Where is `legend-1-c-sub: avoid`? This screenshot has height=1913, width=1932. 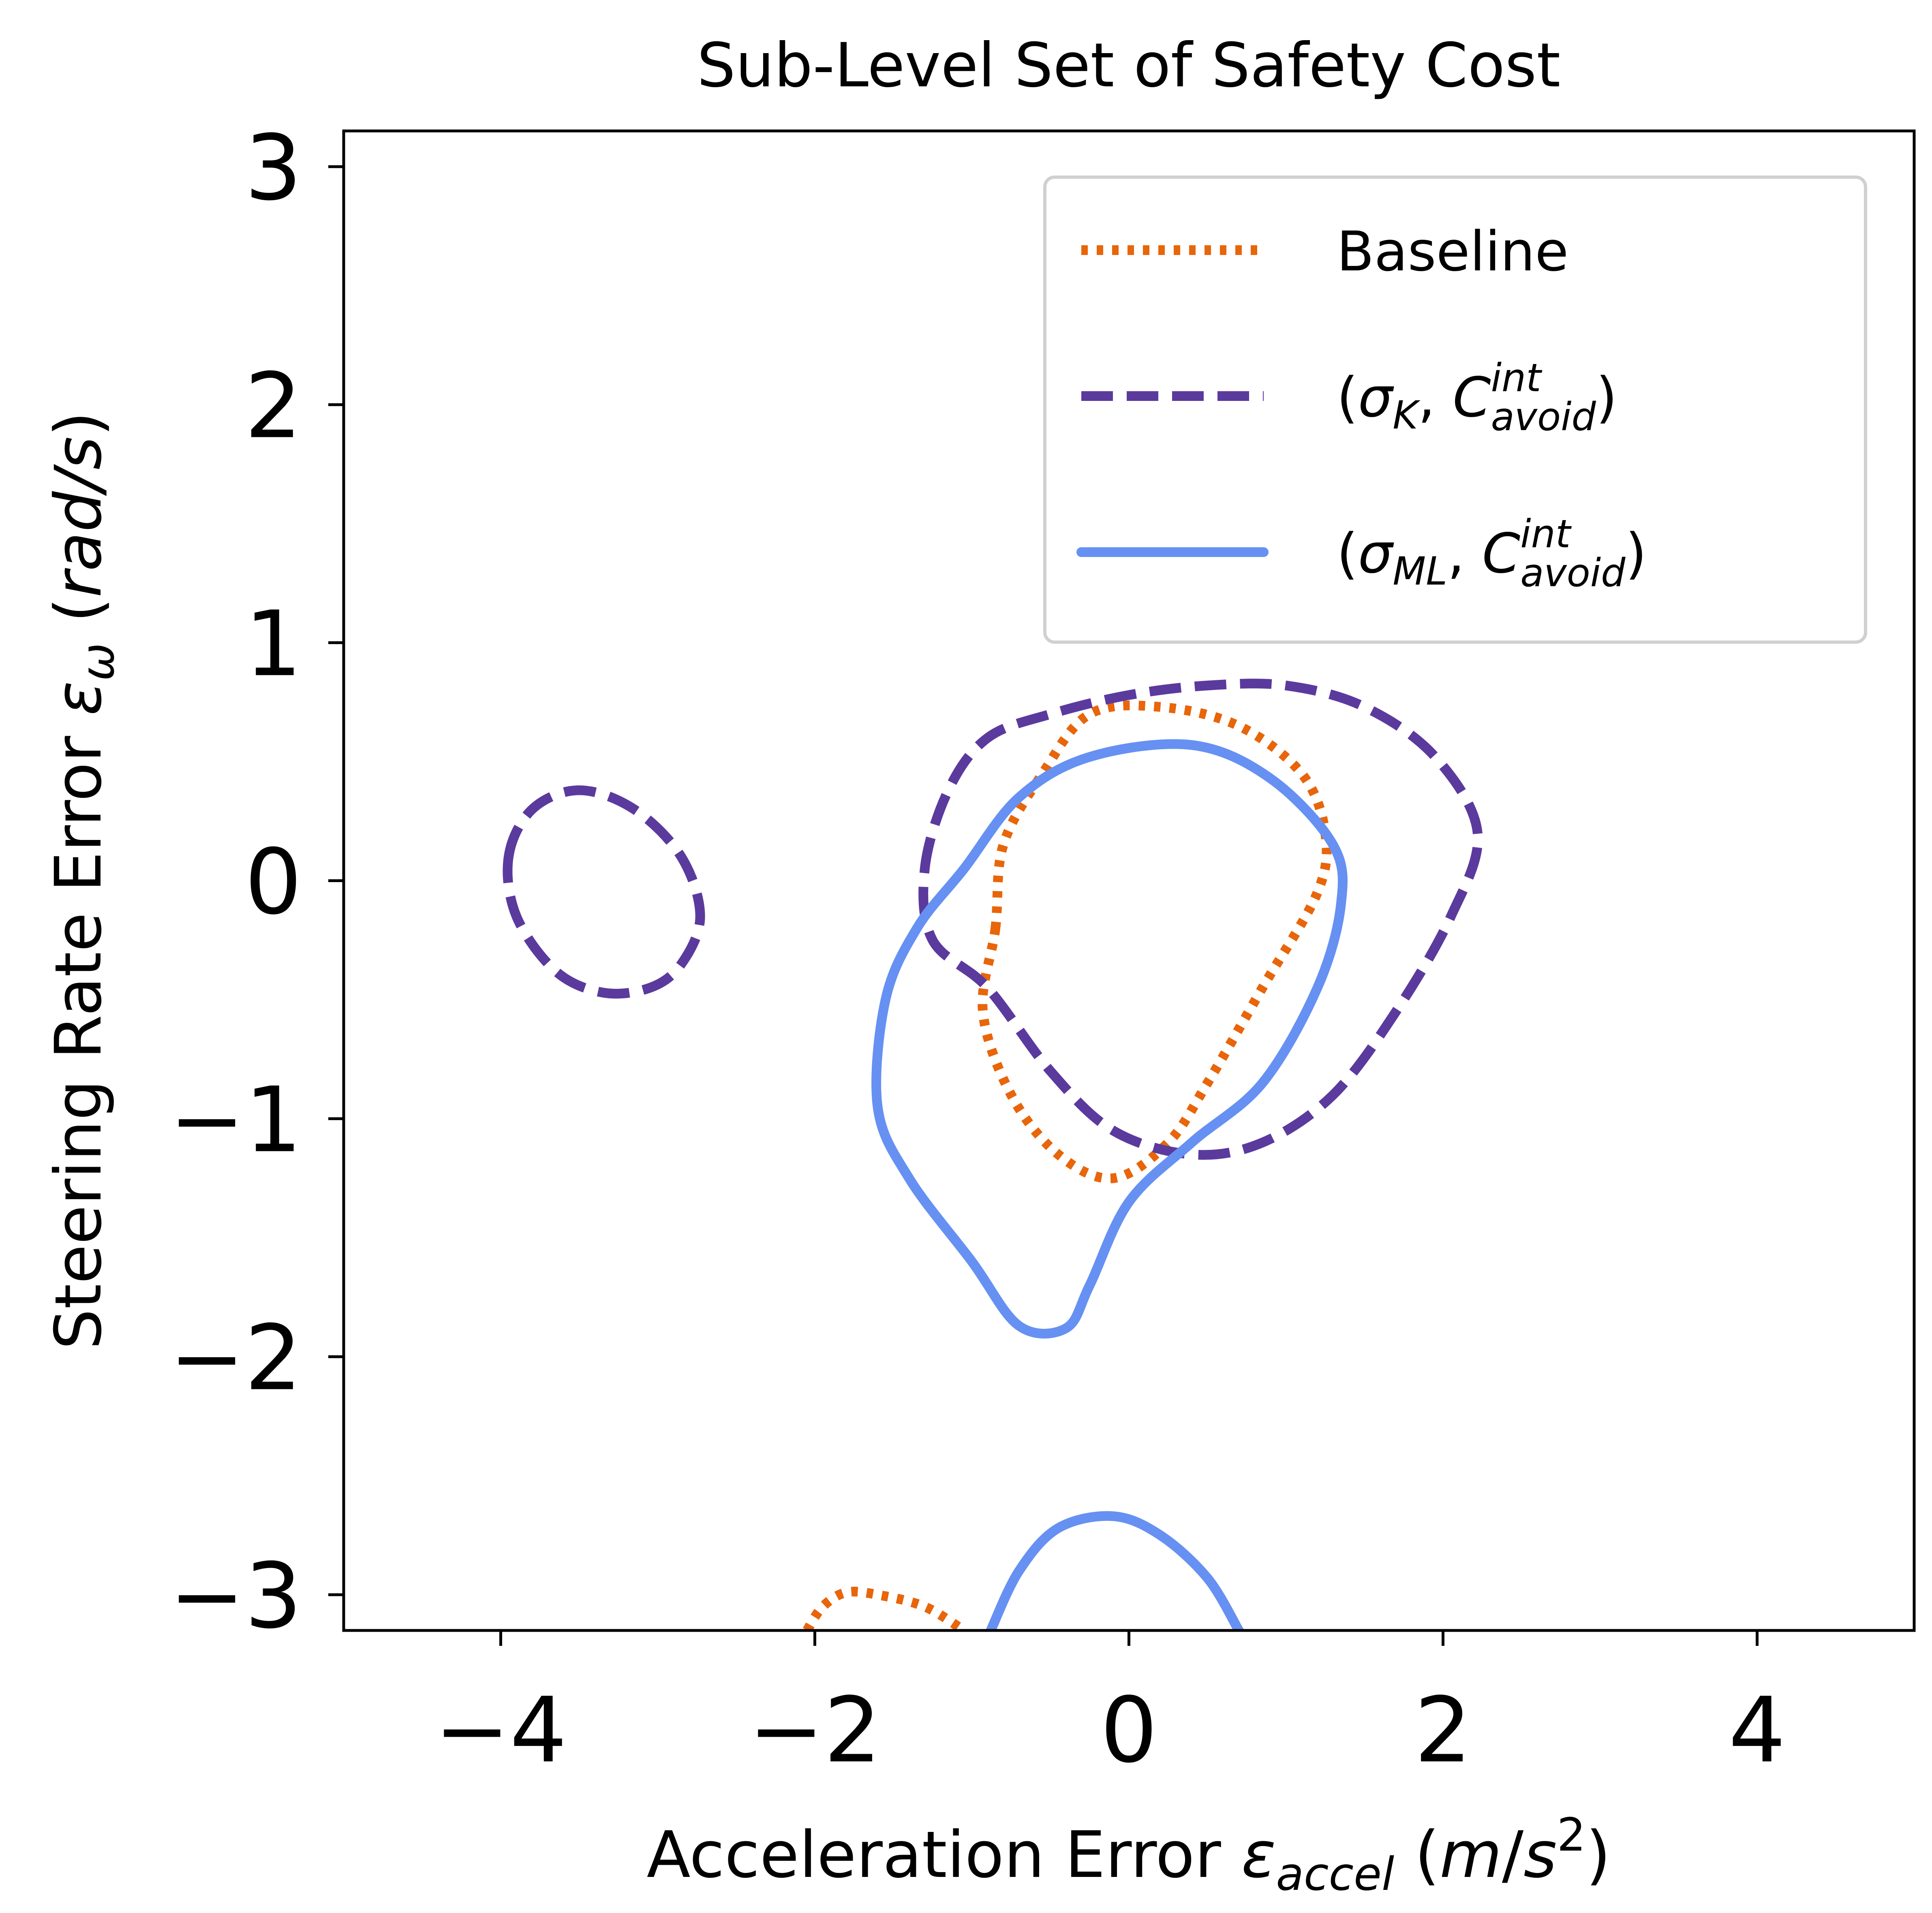
legend-1-c-sub: avoid is located at coordinates (1543, 417).